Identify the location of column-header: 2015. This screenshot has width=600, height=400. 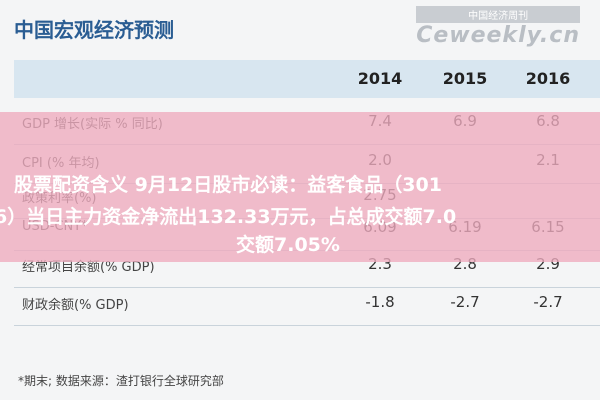
(465, 78).